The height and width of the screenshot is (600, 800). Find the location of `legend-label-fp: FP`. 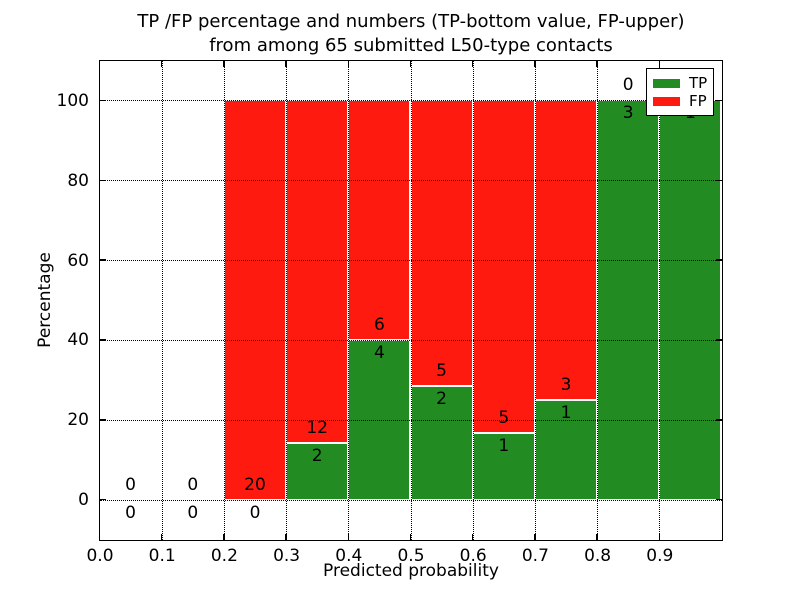

legend-label-fp: FP is located at coordinates (698, 101).